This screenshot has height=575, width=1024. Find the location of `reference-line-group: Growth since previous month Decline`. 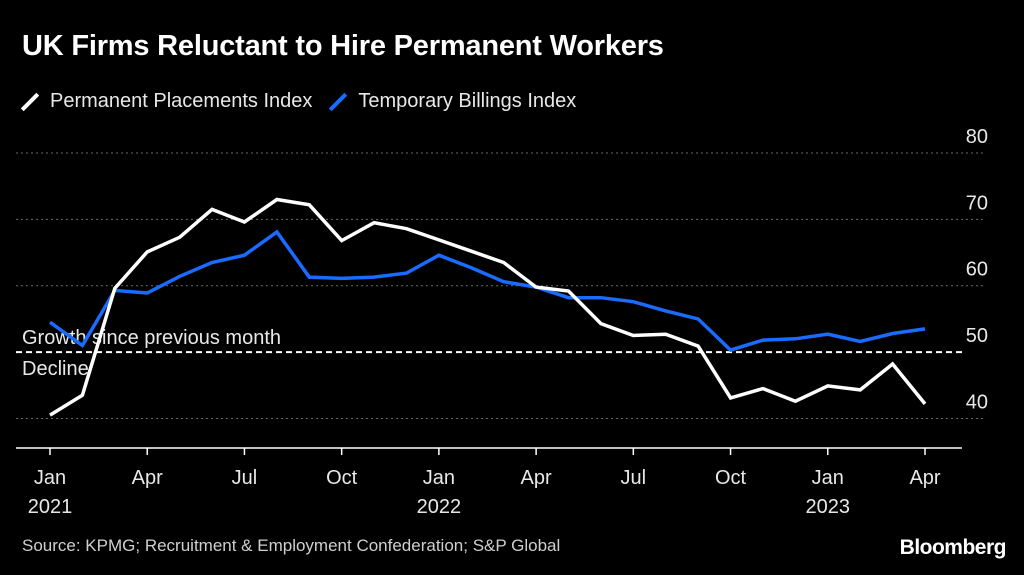

reference-line-group: Growth since previous month Decline is located at coordinates (489, 353).